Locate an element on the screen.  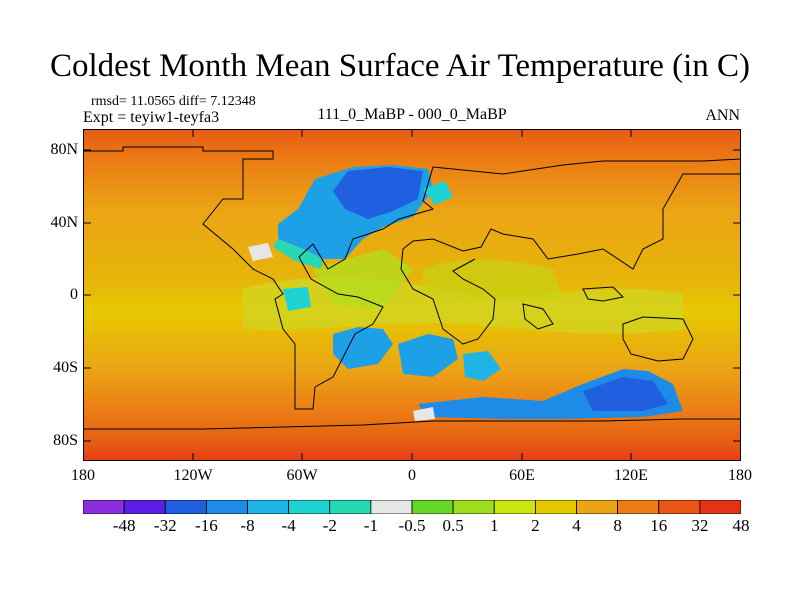
lon-label-60e: 60E is located at coordinates (522, 475).